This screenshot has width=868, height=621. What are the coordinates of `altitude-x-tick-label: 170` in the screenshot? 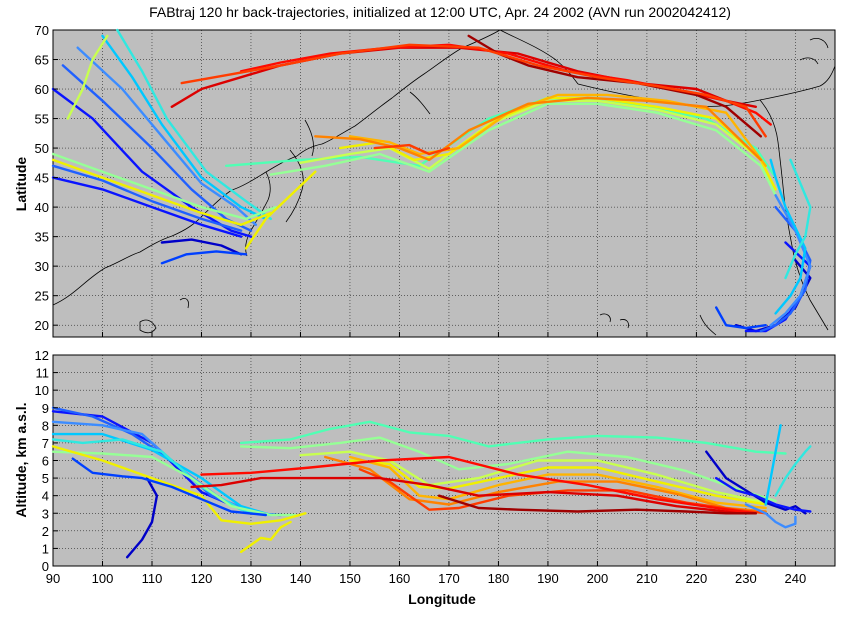 It's located at (449, 578).